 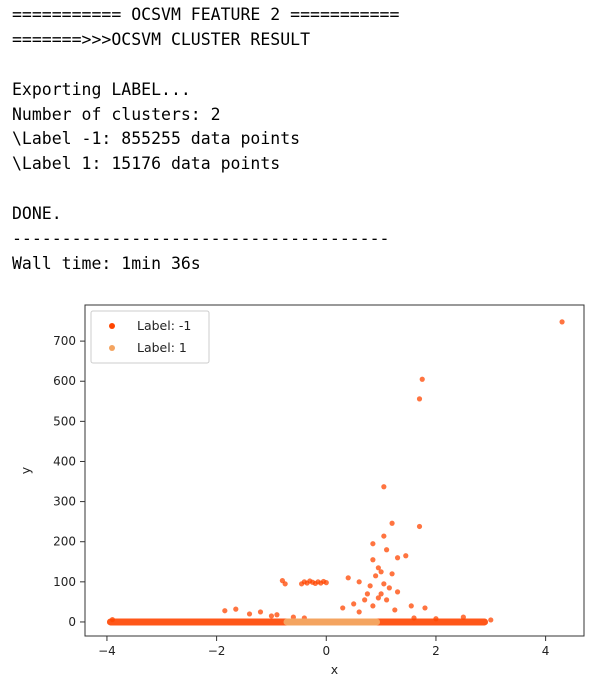 I want to click on y-tick-label: 400, so click(x=64, y=461).